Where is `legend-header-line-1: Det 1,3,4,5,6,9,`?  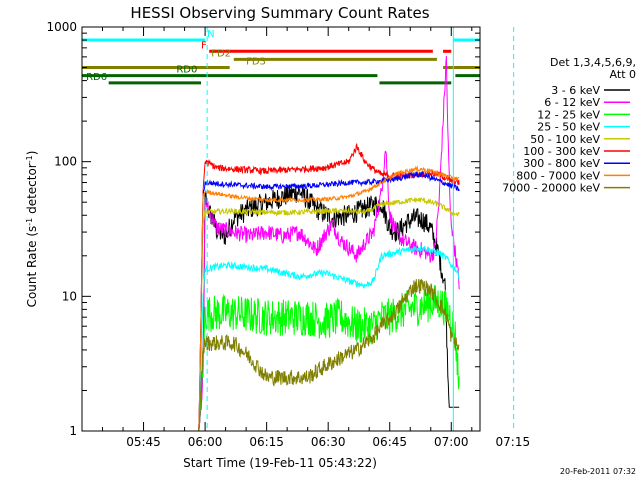
legend-header-line-1: Det 1,3,4,5,6,9, is located at coordinates (593, 62).